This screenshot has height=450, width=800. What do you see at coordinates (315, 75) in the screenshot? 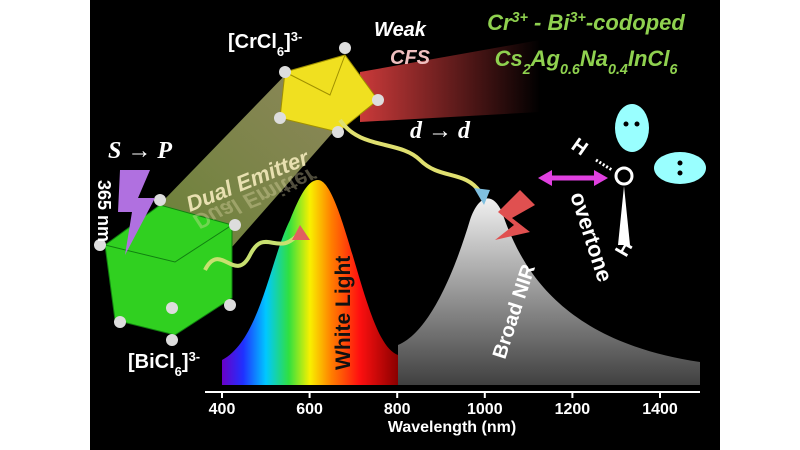
I see `cr-edges` at bounding box center [315, 75].